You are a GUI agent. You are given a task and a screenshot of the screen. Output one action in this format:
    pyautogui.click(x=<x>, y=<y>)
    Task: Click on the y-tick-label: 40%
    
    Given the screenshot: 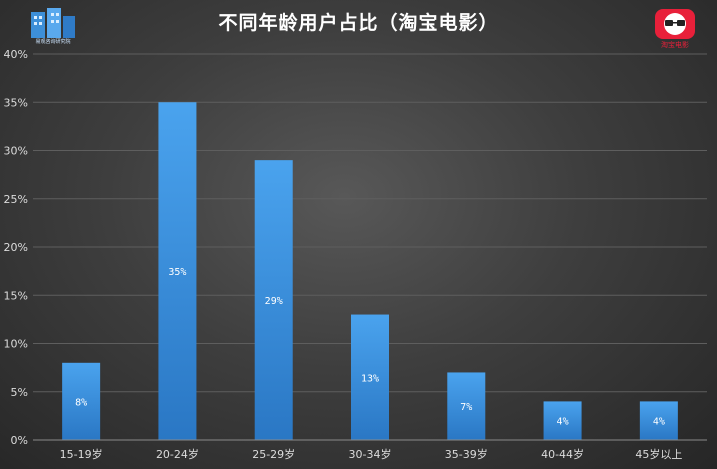 What is the action you would take?
    pyautogui.click(x=16, y=54)
    